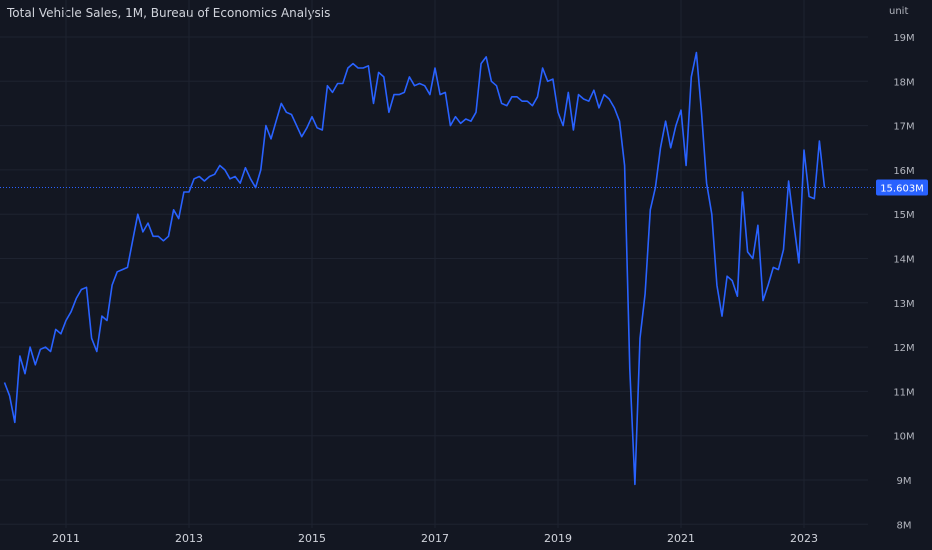 The height and width of the screenshot is (550, 932). What do you see at coordinates (558, 538) in the screenshot?
I see `x-tick-label: 2019` at bounding box center [558, 538].